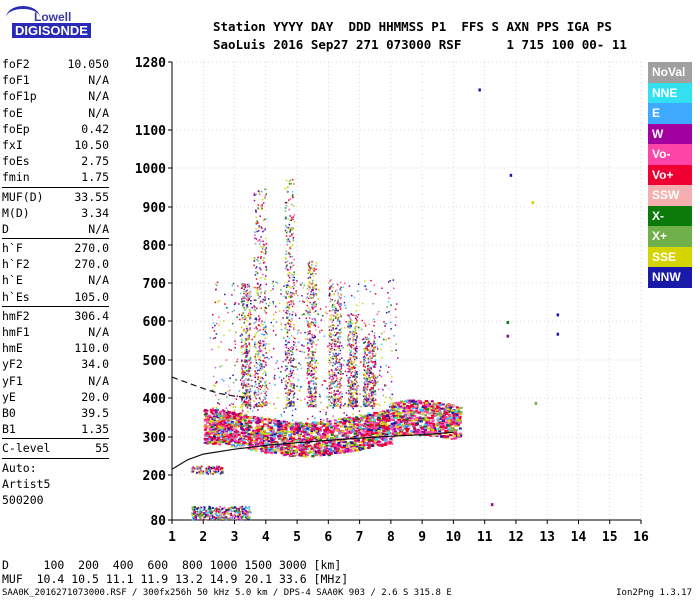  Describe the element at coordinates (16, 128) in the screenshot. I see `param-name: foEp` at that location.